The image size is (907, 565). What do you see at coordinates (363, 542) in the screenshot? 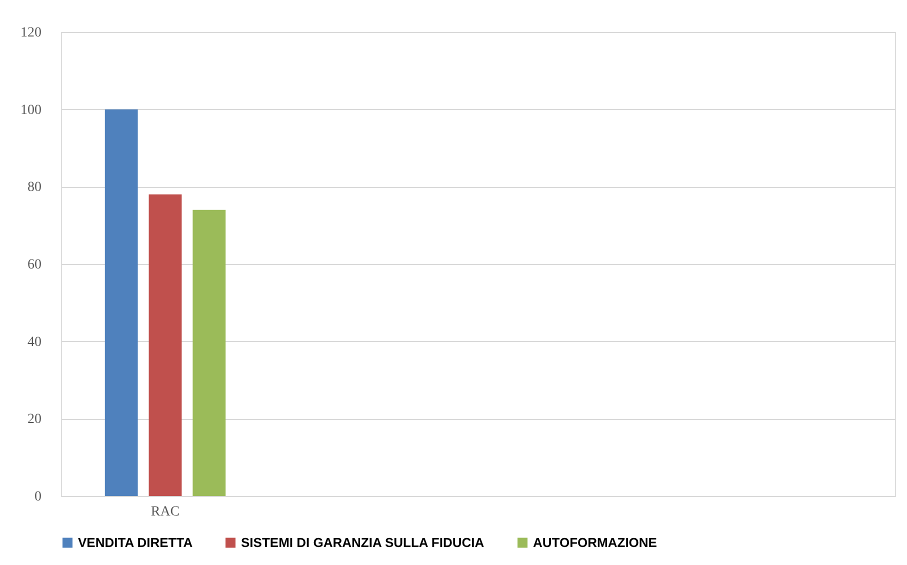
I see `legend-label: SISTEMI DI GARANZIA SULLA FIDUCIA` at bounding box center [363, 542].